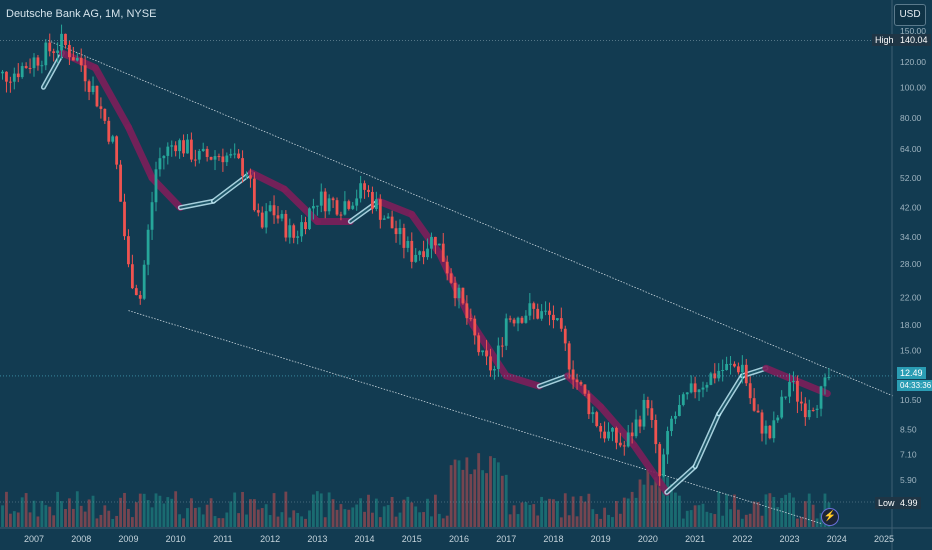  Describe the element at coordinates (911, 118) in the screenshot. I see `y-tick-label: 80.00` at that location.